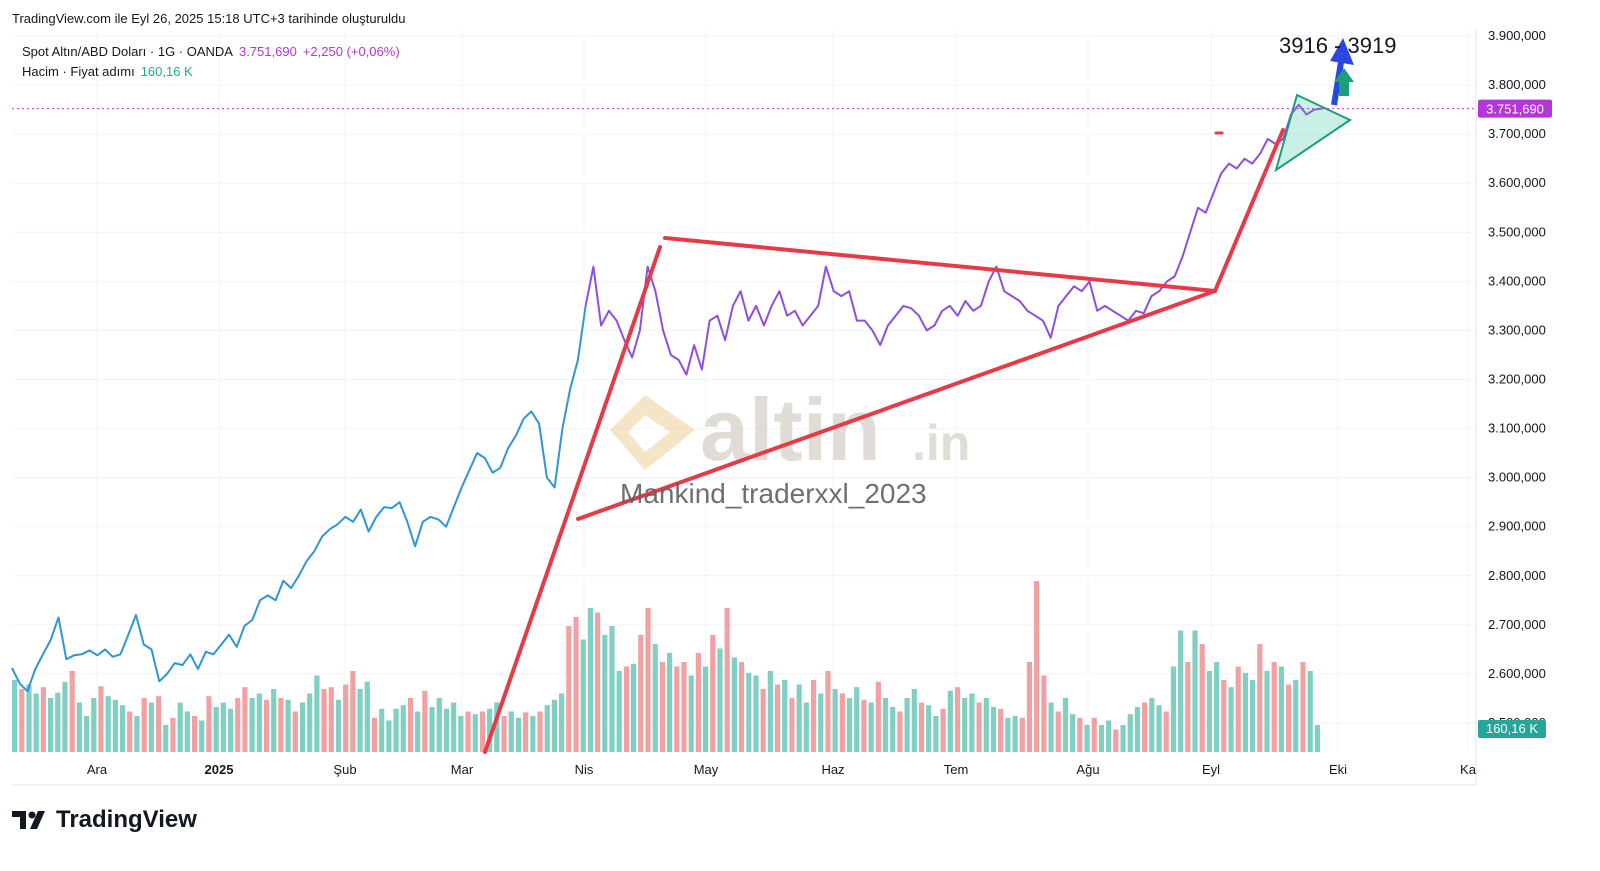 Image resolution: width=1600 pixels, height=871 pixels. Describe the element at coordinates (28, 820) in the screenshot. I see `tradingview-logo-icon` at that location.